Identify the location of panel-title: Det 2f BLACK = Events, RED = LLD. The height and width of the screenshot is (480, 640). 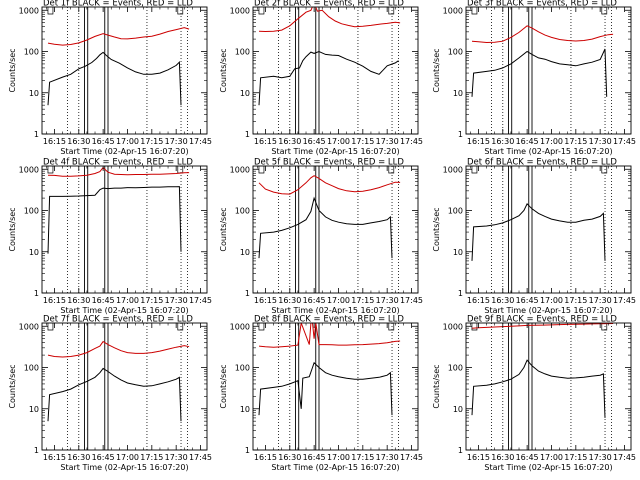
(329, 4).